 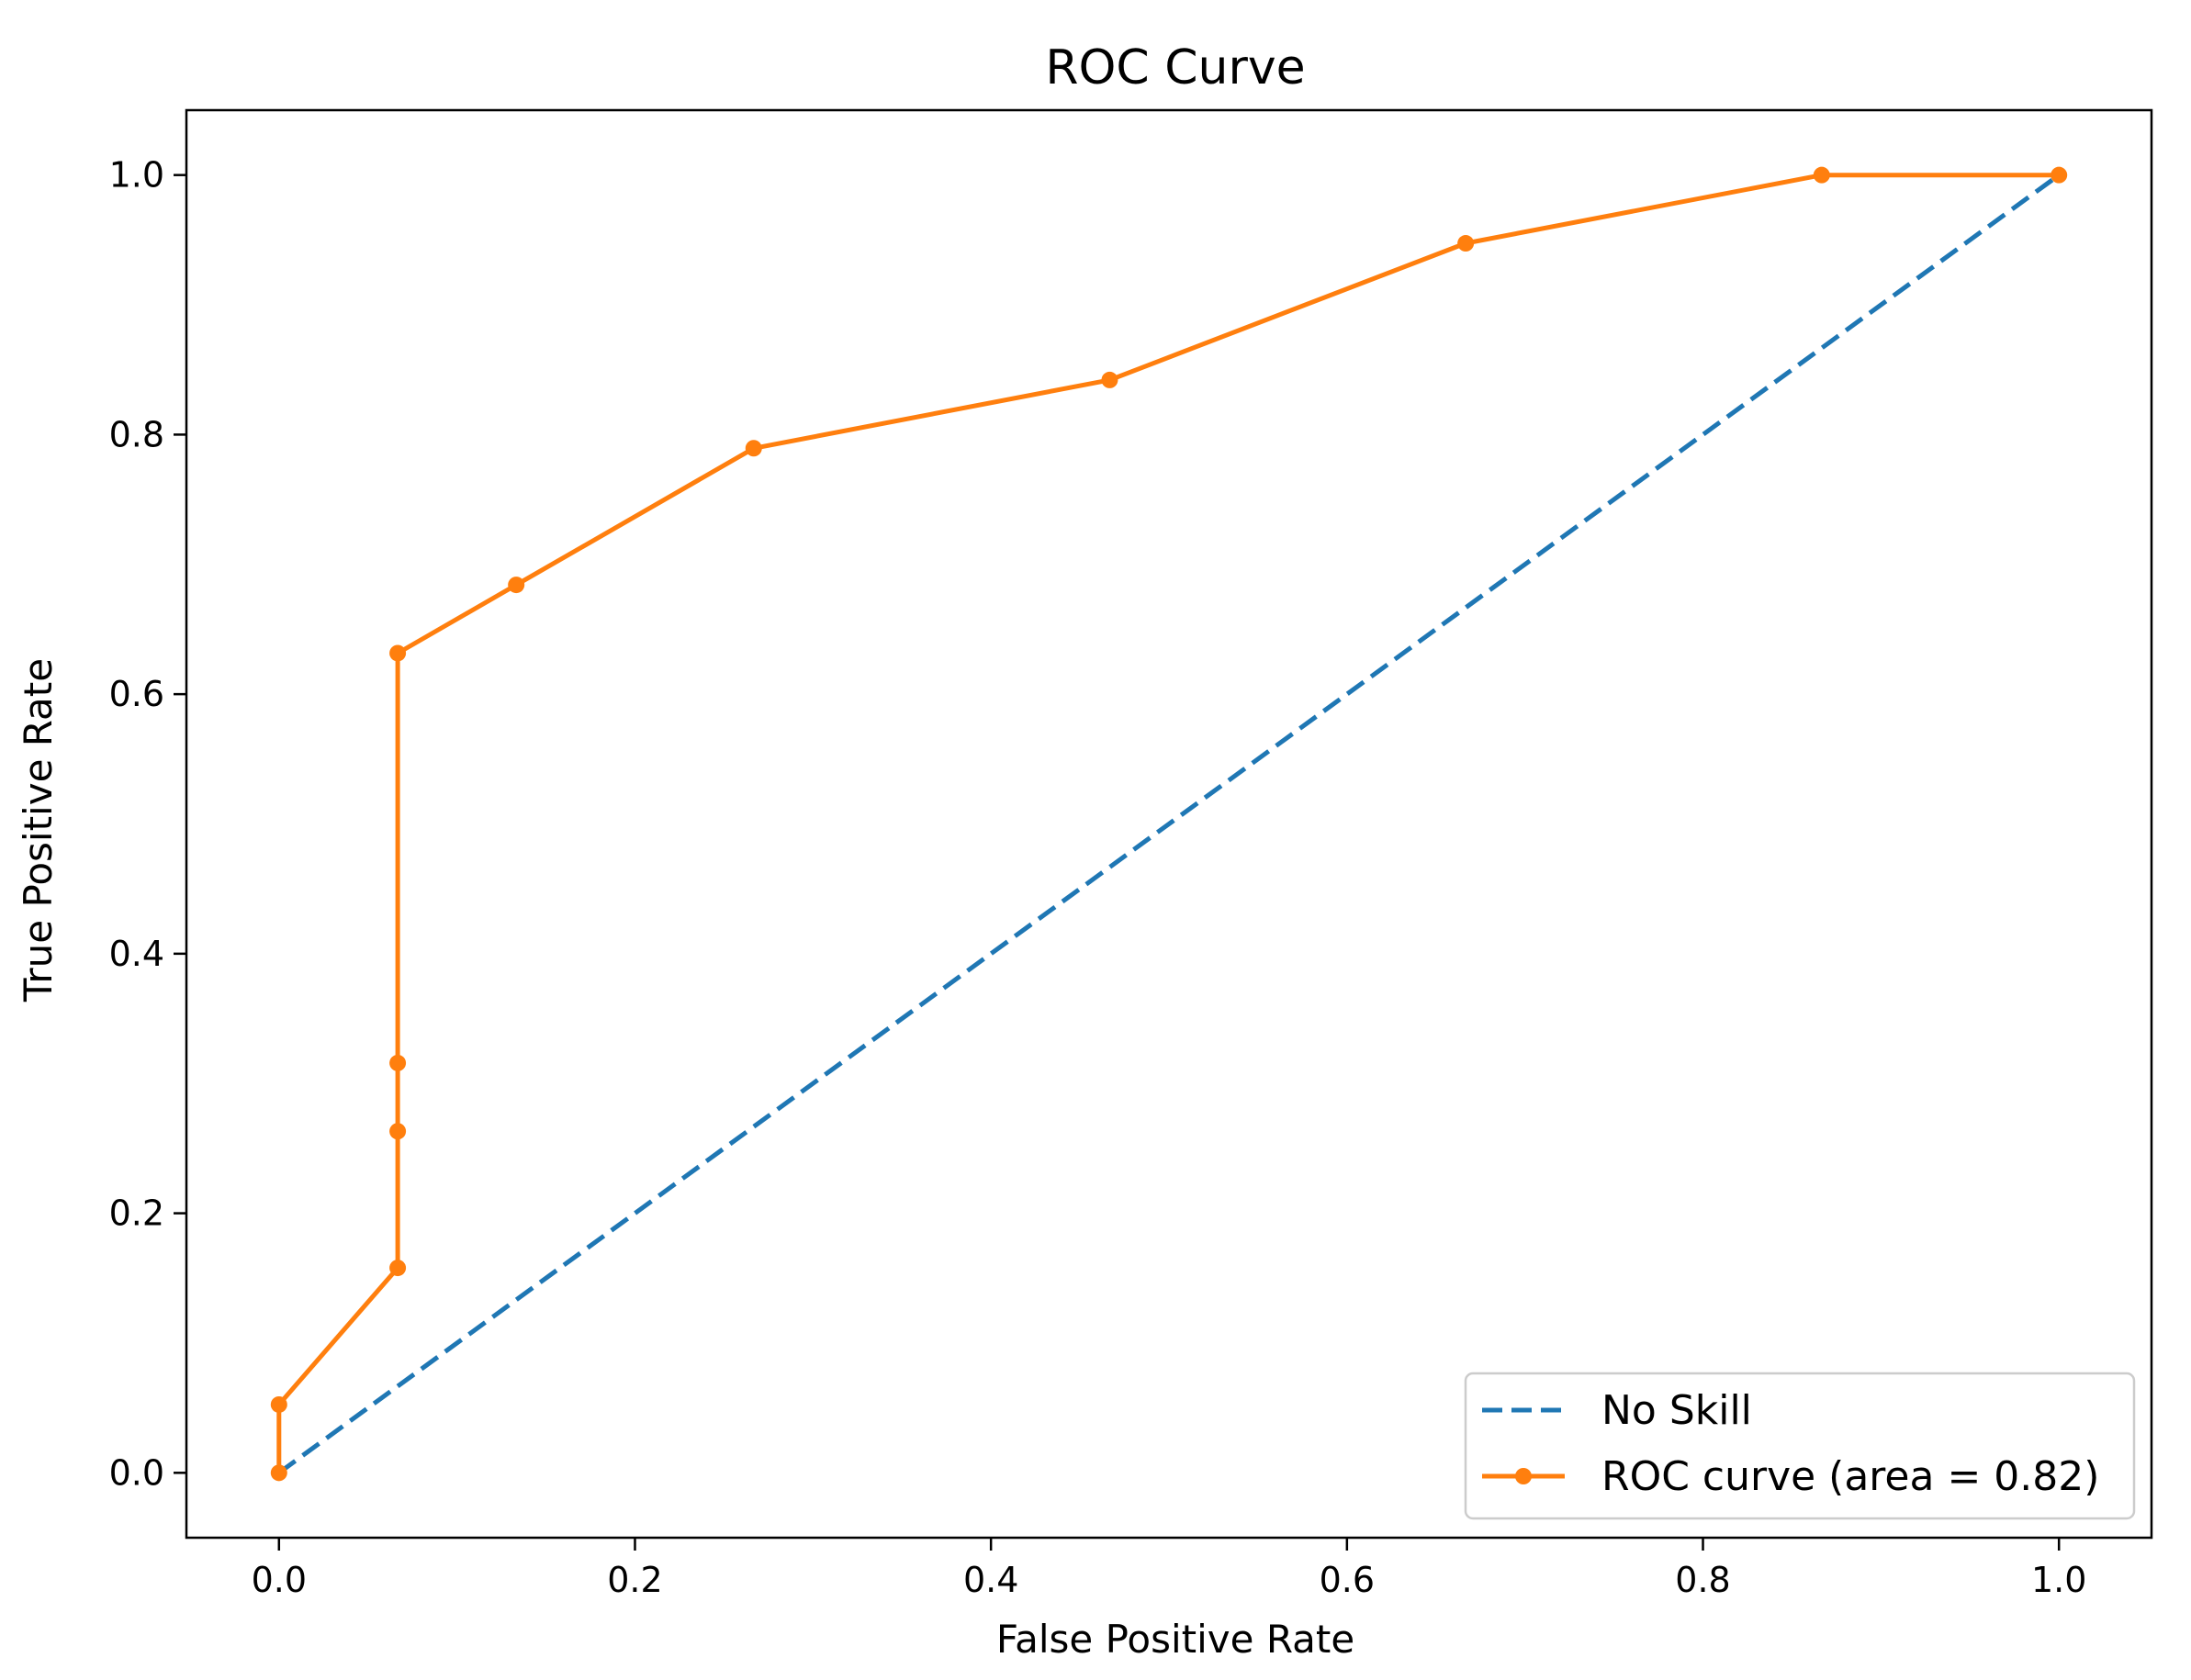 What do you see at coordinates (1702, 1580) in the screenshot?
I see `x-tick-label: 0.8` at bounding box center [1702, 1580].